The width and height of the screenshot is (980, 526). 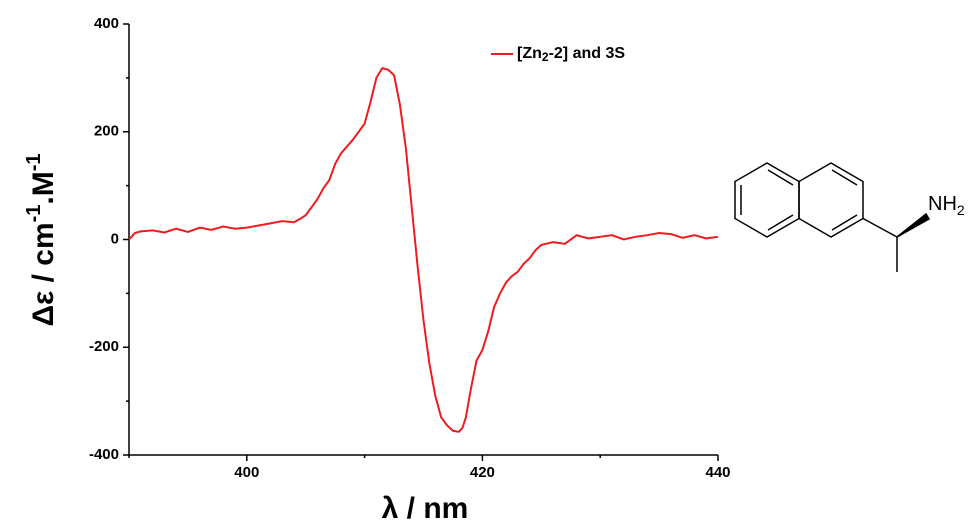 What do you see at coordinates (115, 238) in the screenshot?
I see `y-tick-label: 0` at bounding box center [115, 238].